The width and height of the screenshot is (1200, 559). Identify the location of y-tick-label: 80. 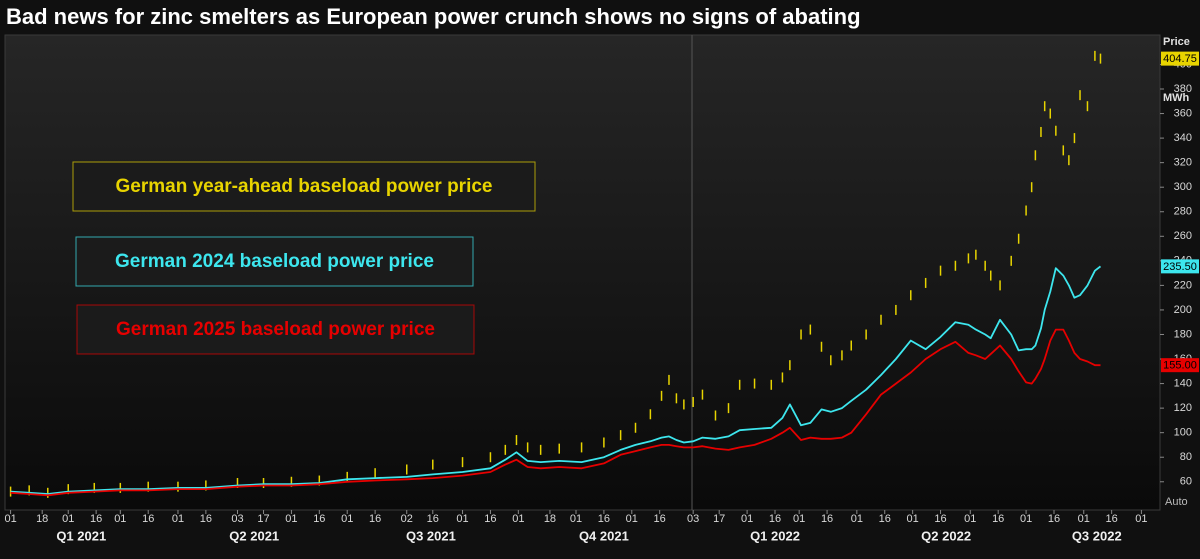
(1186, 457).